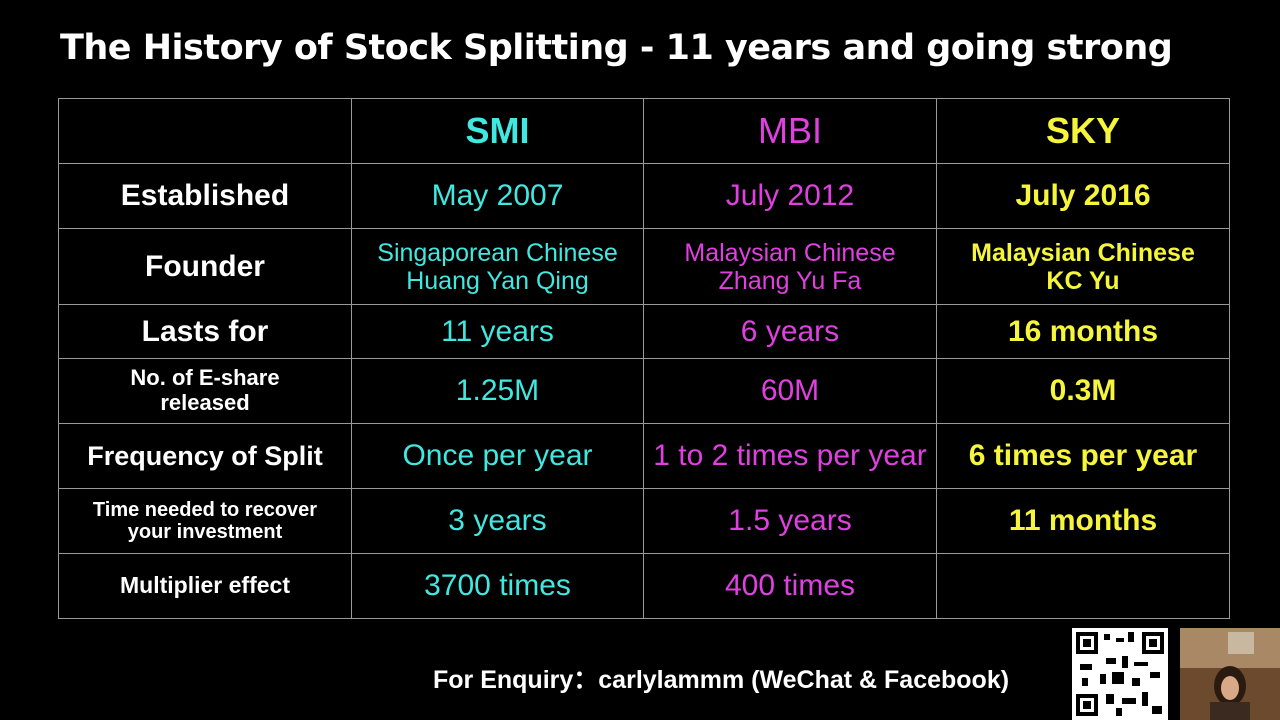 This screenshot has height=720, width=1280. I want to click on table-cell: 1.25M, so click(497, 391).